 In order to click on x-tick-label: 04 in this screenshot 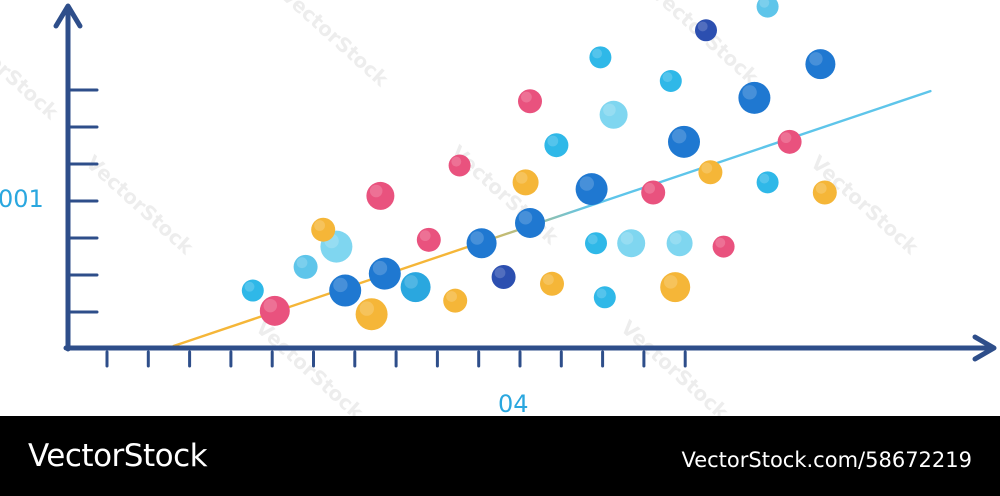, I will do `click(513, 403)`.